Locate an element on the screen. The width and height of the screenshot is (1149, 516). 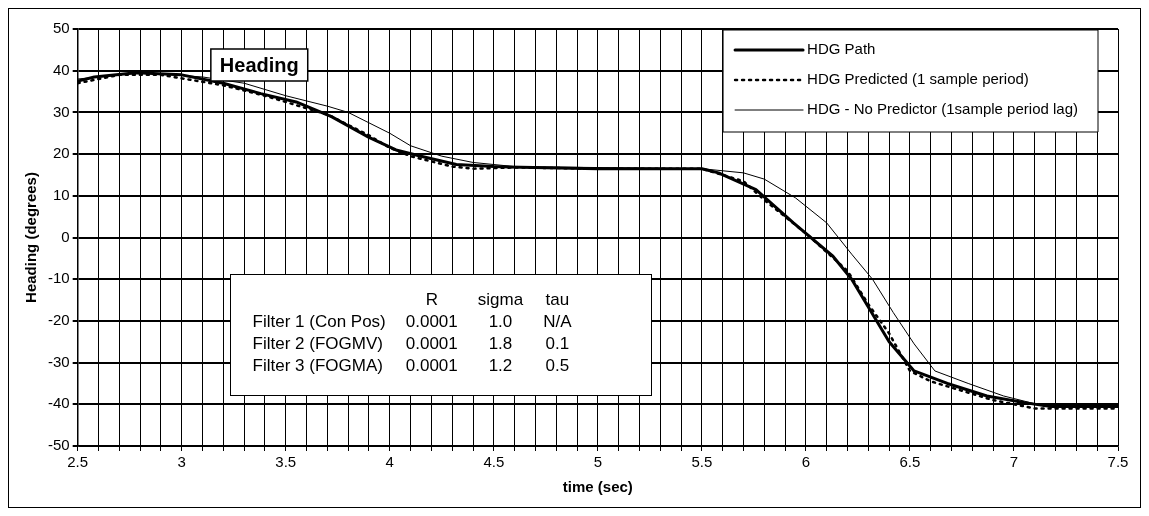
x-tick-label: 7.5 is located at coordinates (1118, 462).